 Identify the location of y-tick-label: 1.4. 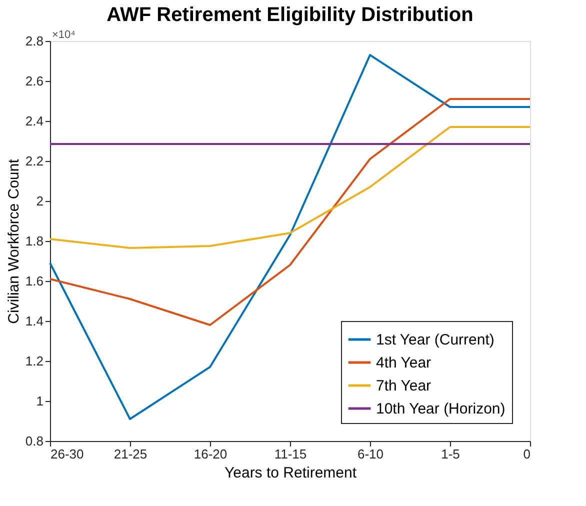
(34, 321).